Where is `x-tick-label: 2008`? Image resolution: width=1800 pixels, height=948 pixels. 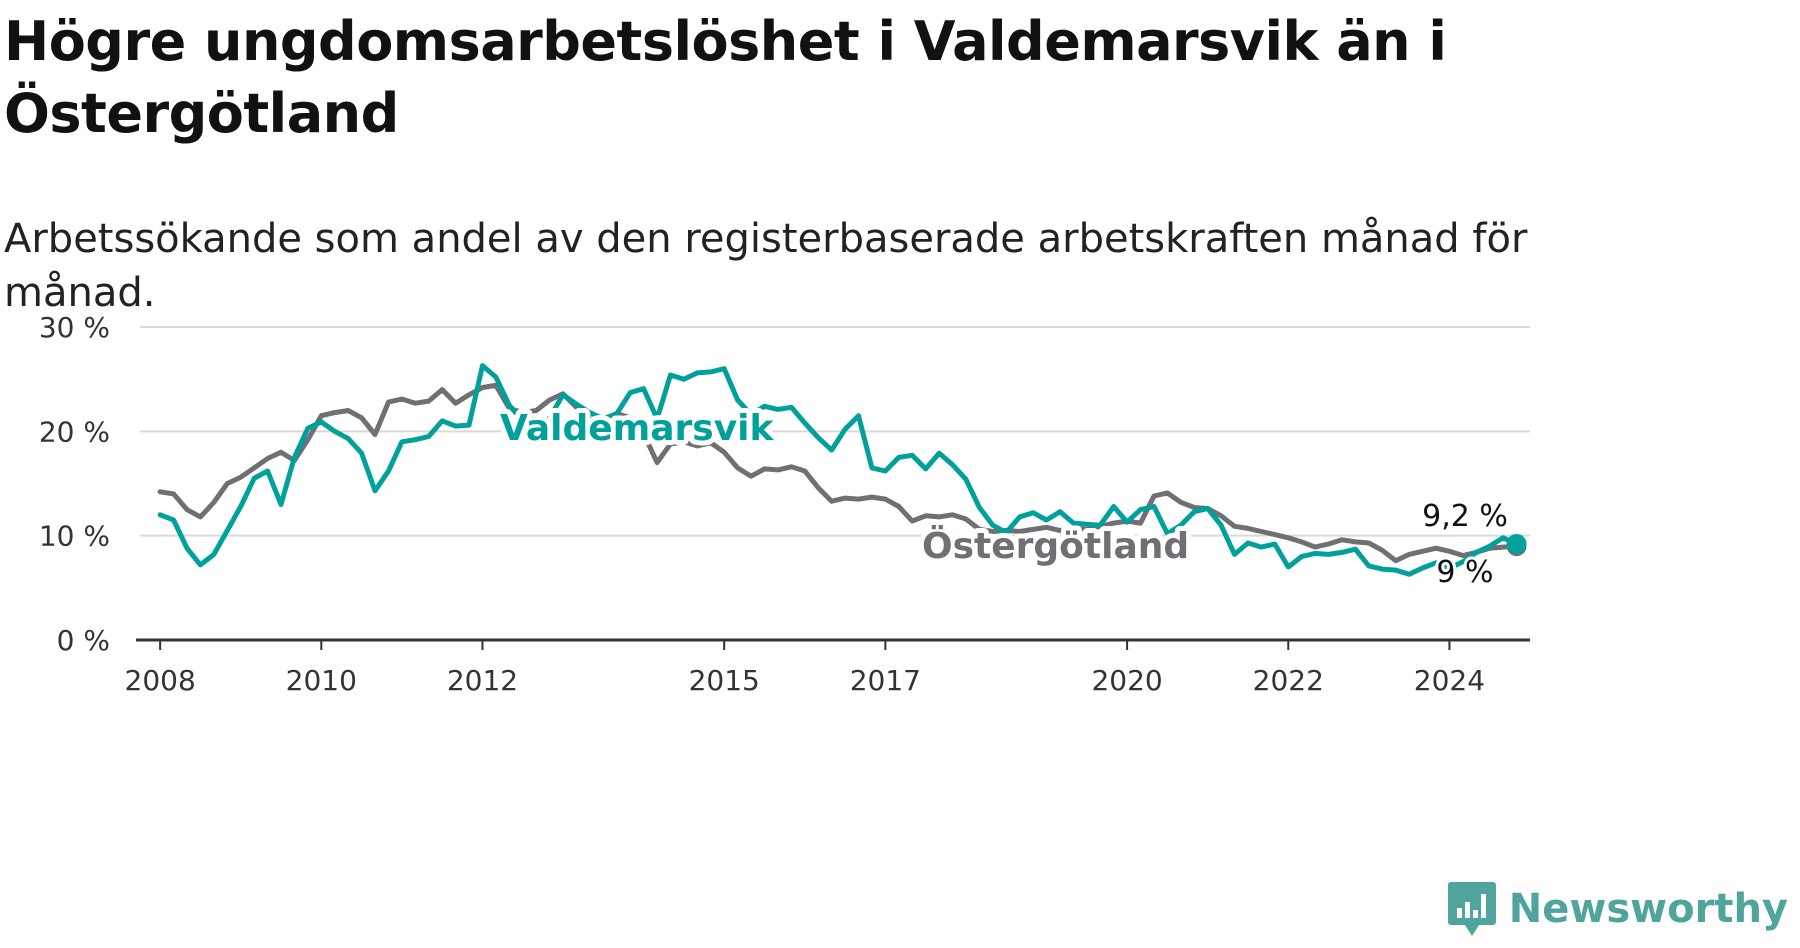 x-tick-label: 2008 is located at coordinates (160, 680).